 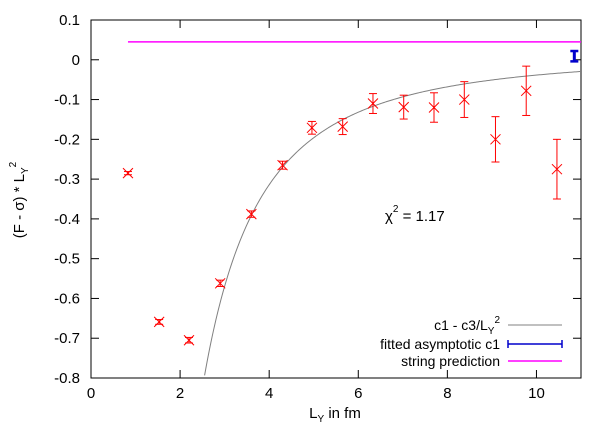 What do you see at coordinates (269, 393) in the screenshot?
I see `x-tick-label: 4` at bounding box center [269, 393].